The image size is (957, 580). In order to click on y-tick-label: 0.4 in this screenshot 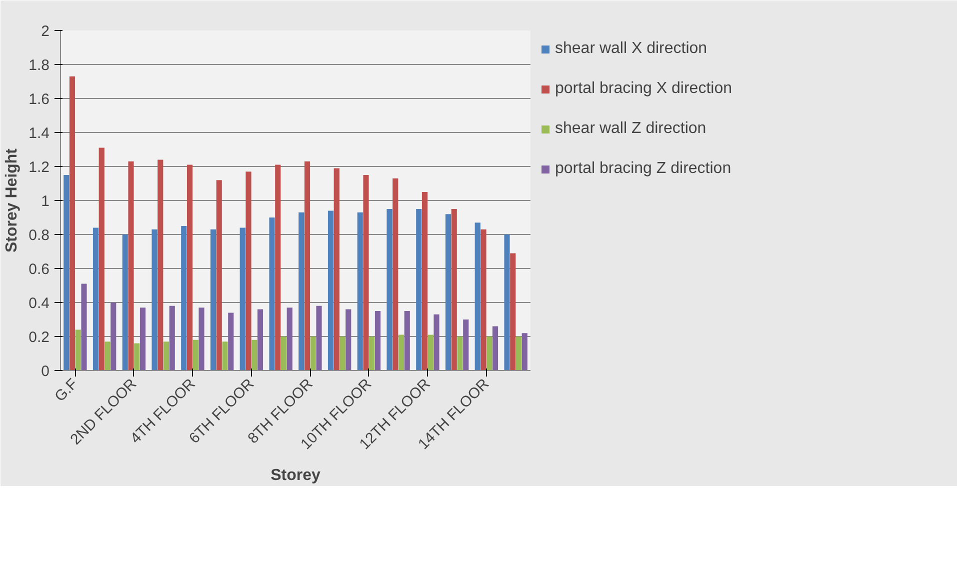, I will do `click(39, 303)`.